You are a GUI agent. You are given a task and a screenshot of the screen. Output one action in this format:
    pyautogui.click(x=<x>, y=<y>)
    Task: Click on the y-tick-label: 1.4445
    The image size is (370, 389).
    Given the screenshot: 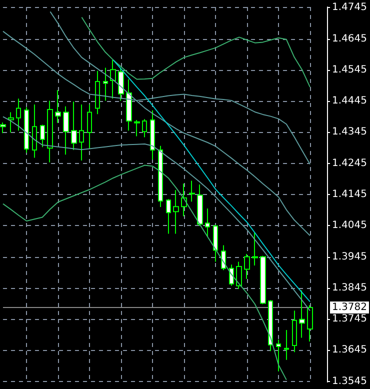 What is the action you would take?
    pyautogui.click(x=350, y=101)
    